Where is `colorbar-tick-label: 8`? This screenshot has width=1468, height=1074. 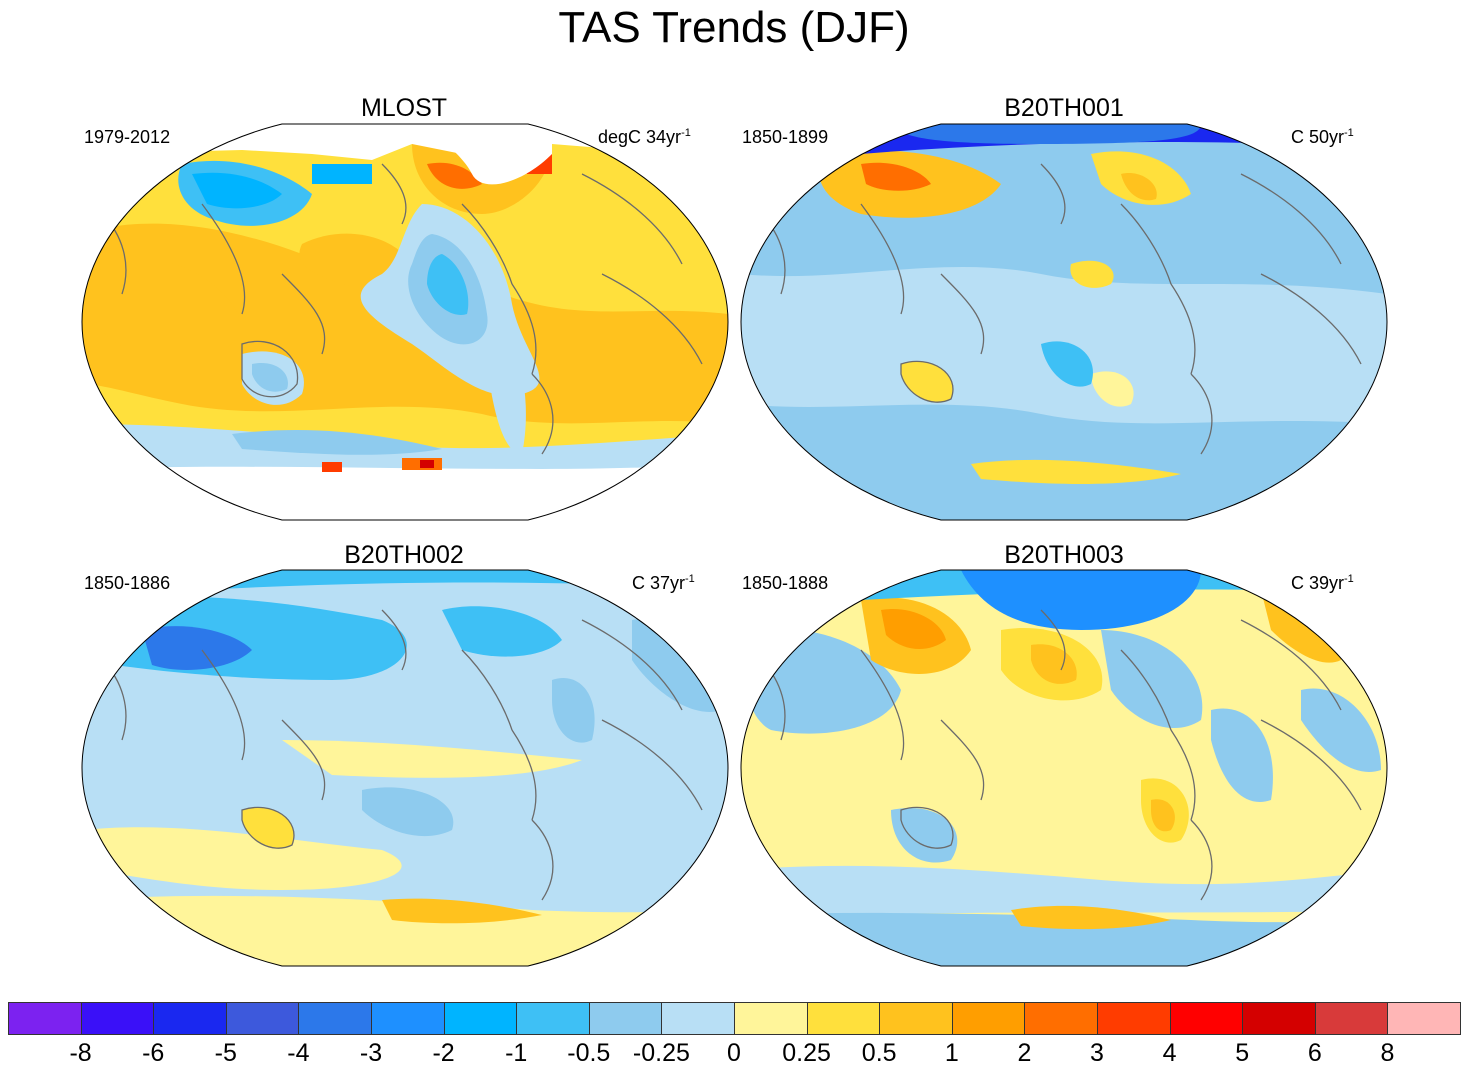
colorbar-tick-label: 8 is located at coordinates (1387, 1053).